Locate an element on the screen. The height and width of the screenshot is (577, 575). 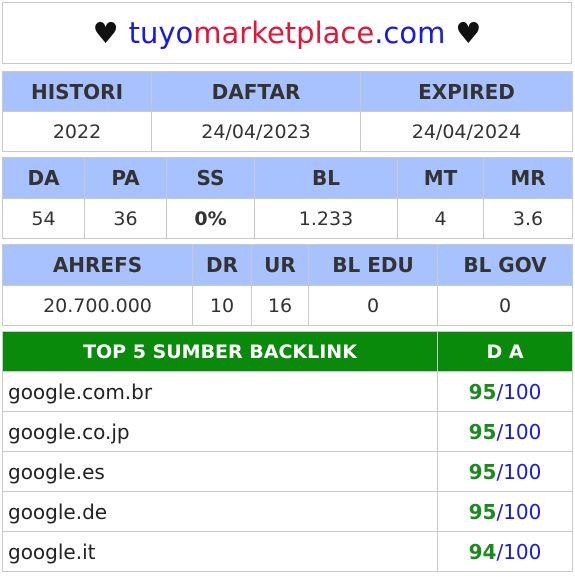
header-da: DA is located at coordinates (43, 178).